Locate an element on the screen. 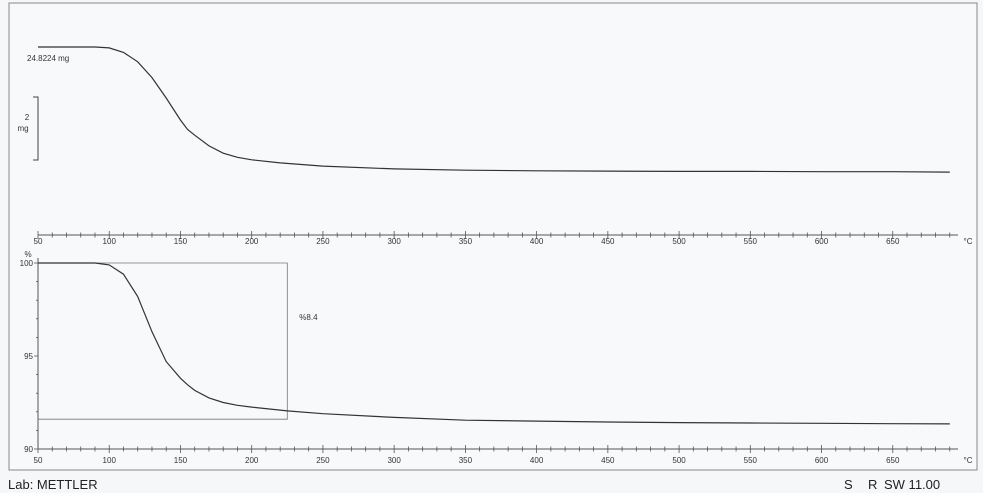 Image resolution: width=983 pixels, height=493 pixels. footer-lab: Lab: METTLER is located at coordinates (53, 484).